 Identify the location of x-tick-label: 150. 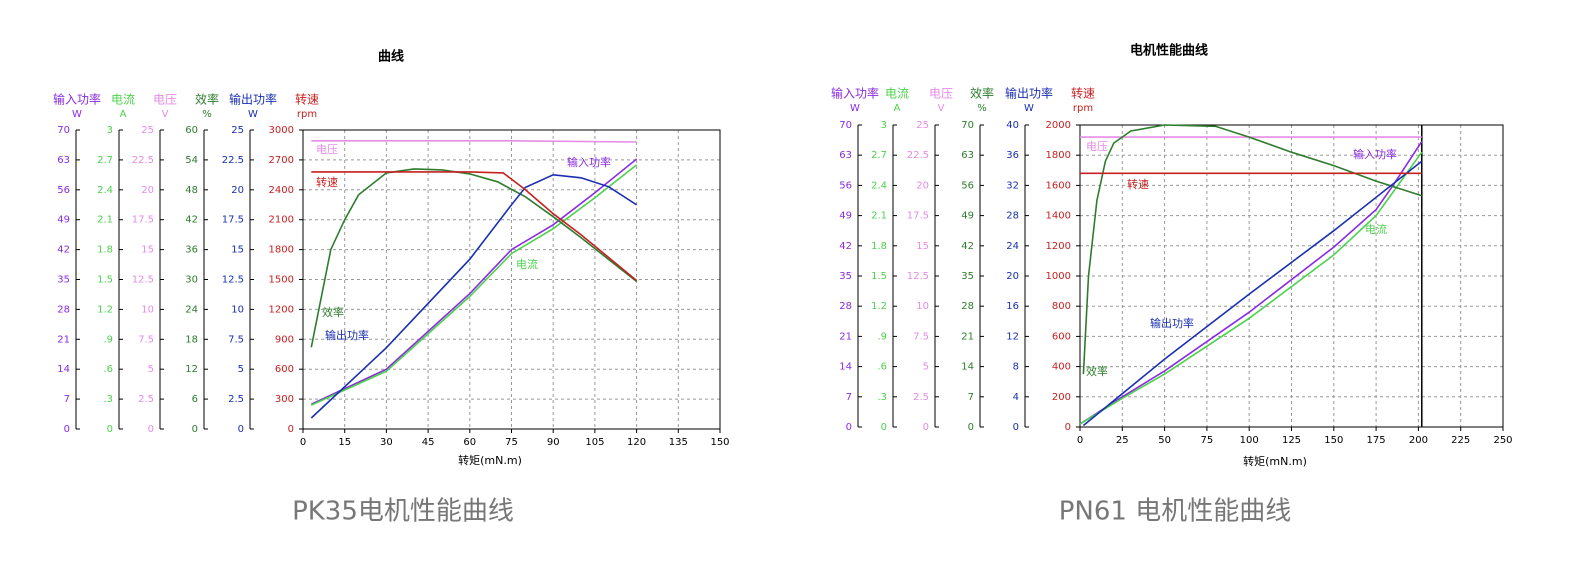
(719, 442).